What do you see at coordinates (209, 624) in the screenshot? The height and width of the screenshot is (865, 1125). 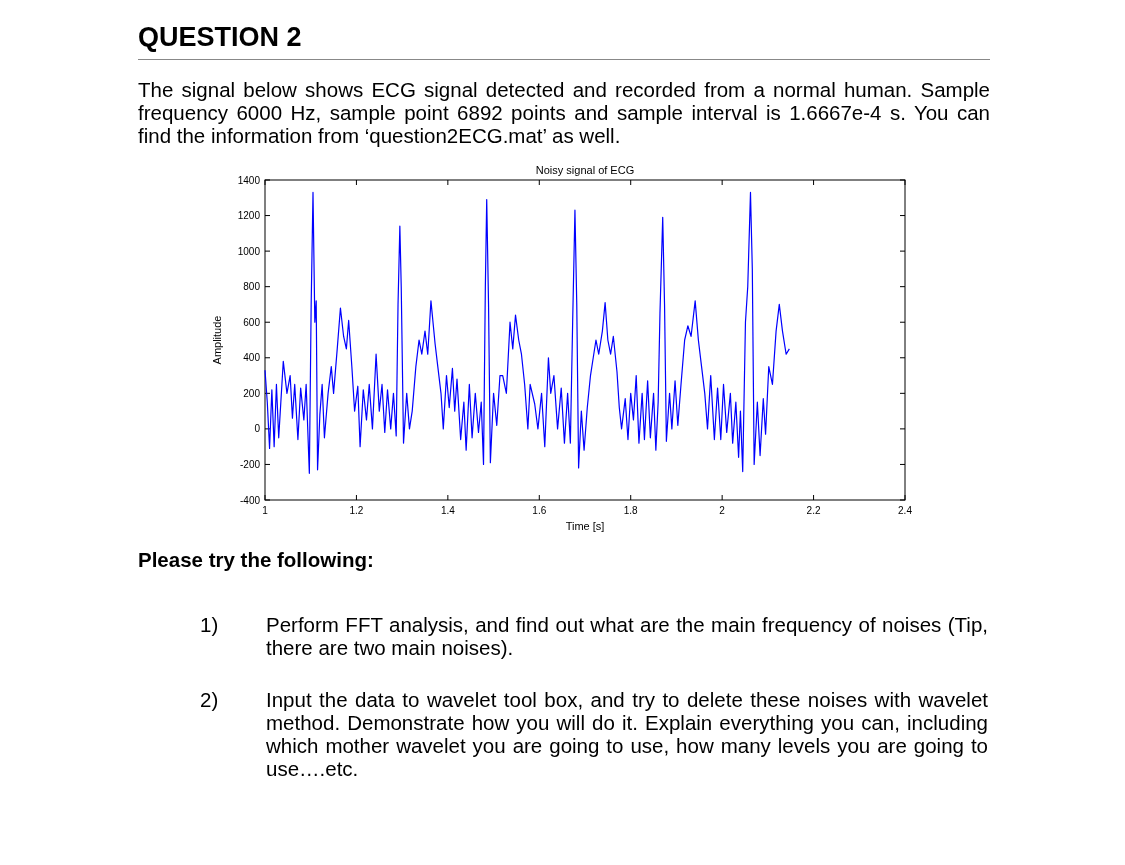 I see `text: 1)` at bounding box center [209, 624].